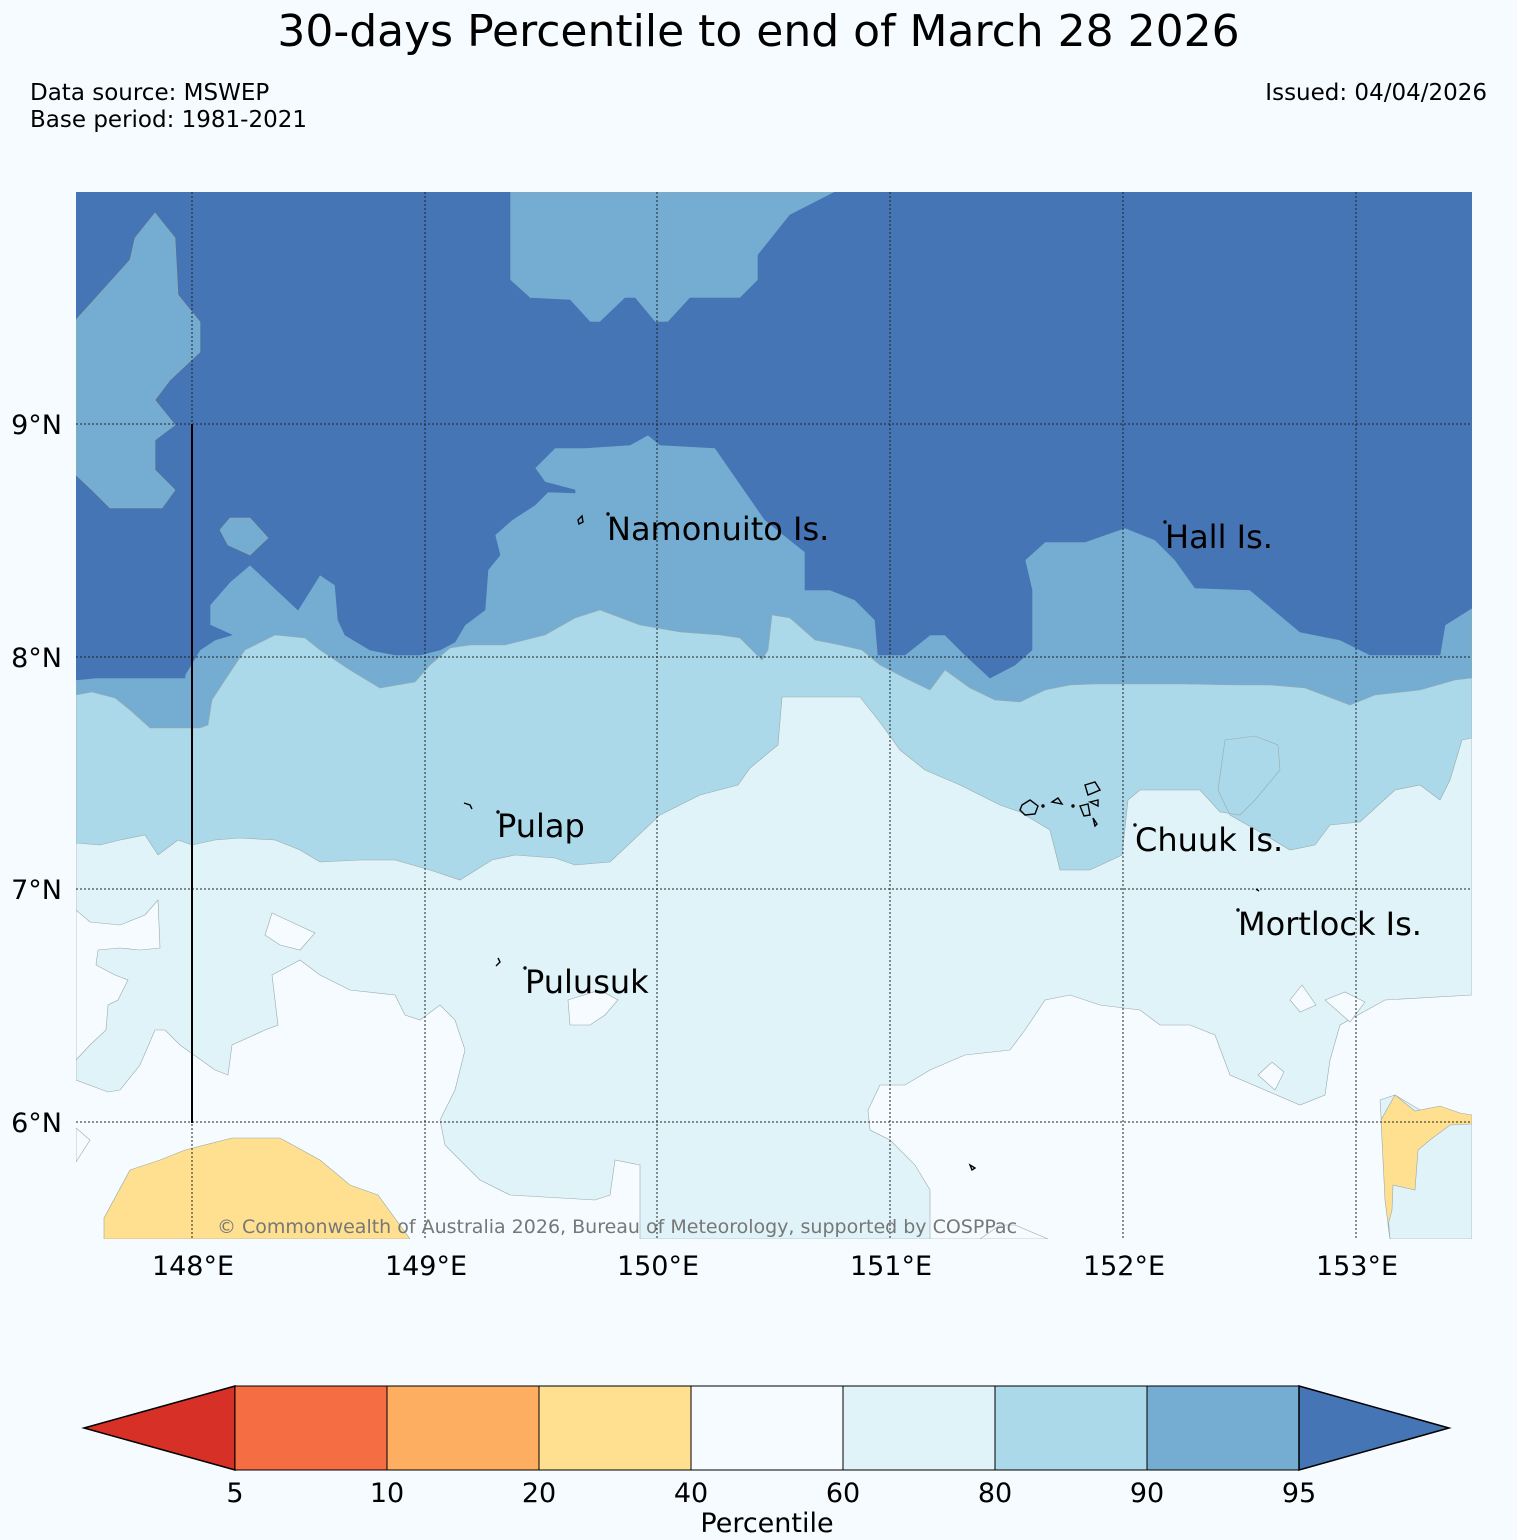 The image size is (1517, 1540). What do you see at coordinates (36, 774) in the screenshot?
I see `lat-ticks: 9°N 8°N 7°N 6°N` at bounding box center [36, 774].